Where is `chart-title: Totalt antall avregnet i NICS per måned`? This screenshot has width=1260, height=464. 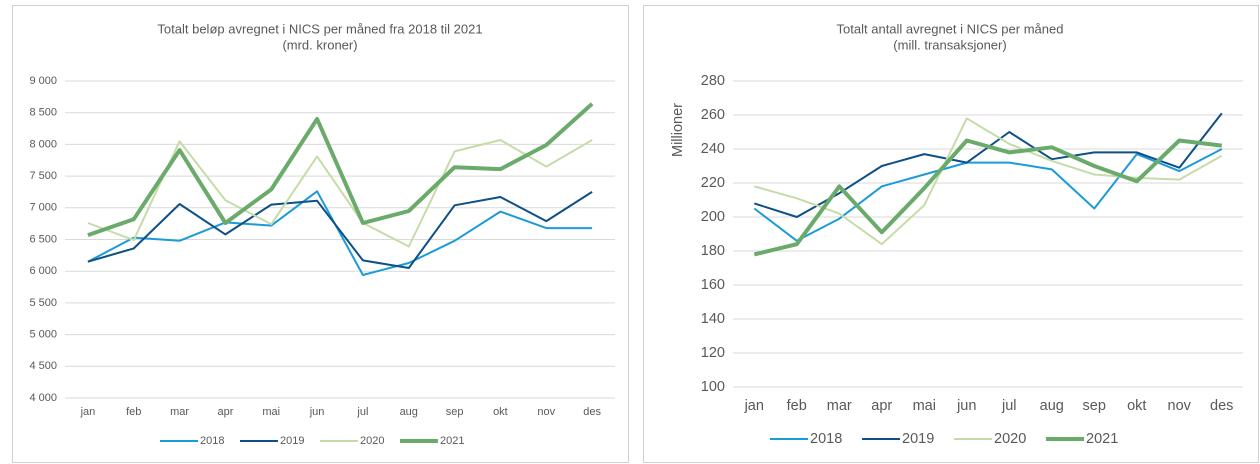 chart-title: Totalt antall avregnet i NICS per måned is located at coordinates (950, 28).